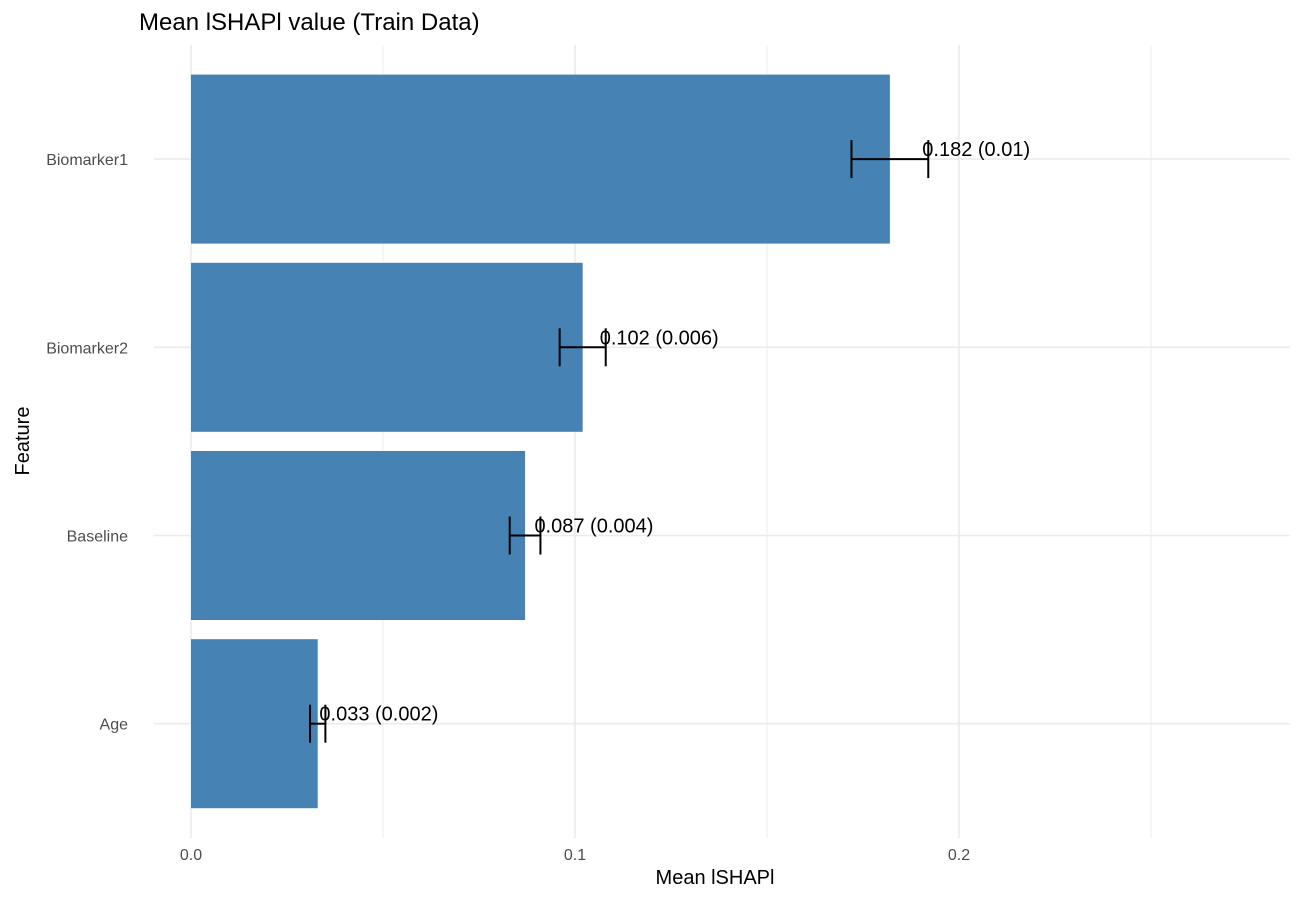  Describe the element at coordinates (976, 150) in the screenshot. I see `value-label-biomarker1: 0.182 (0.01)` at that location.